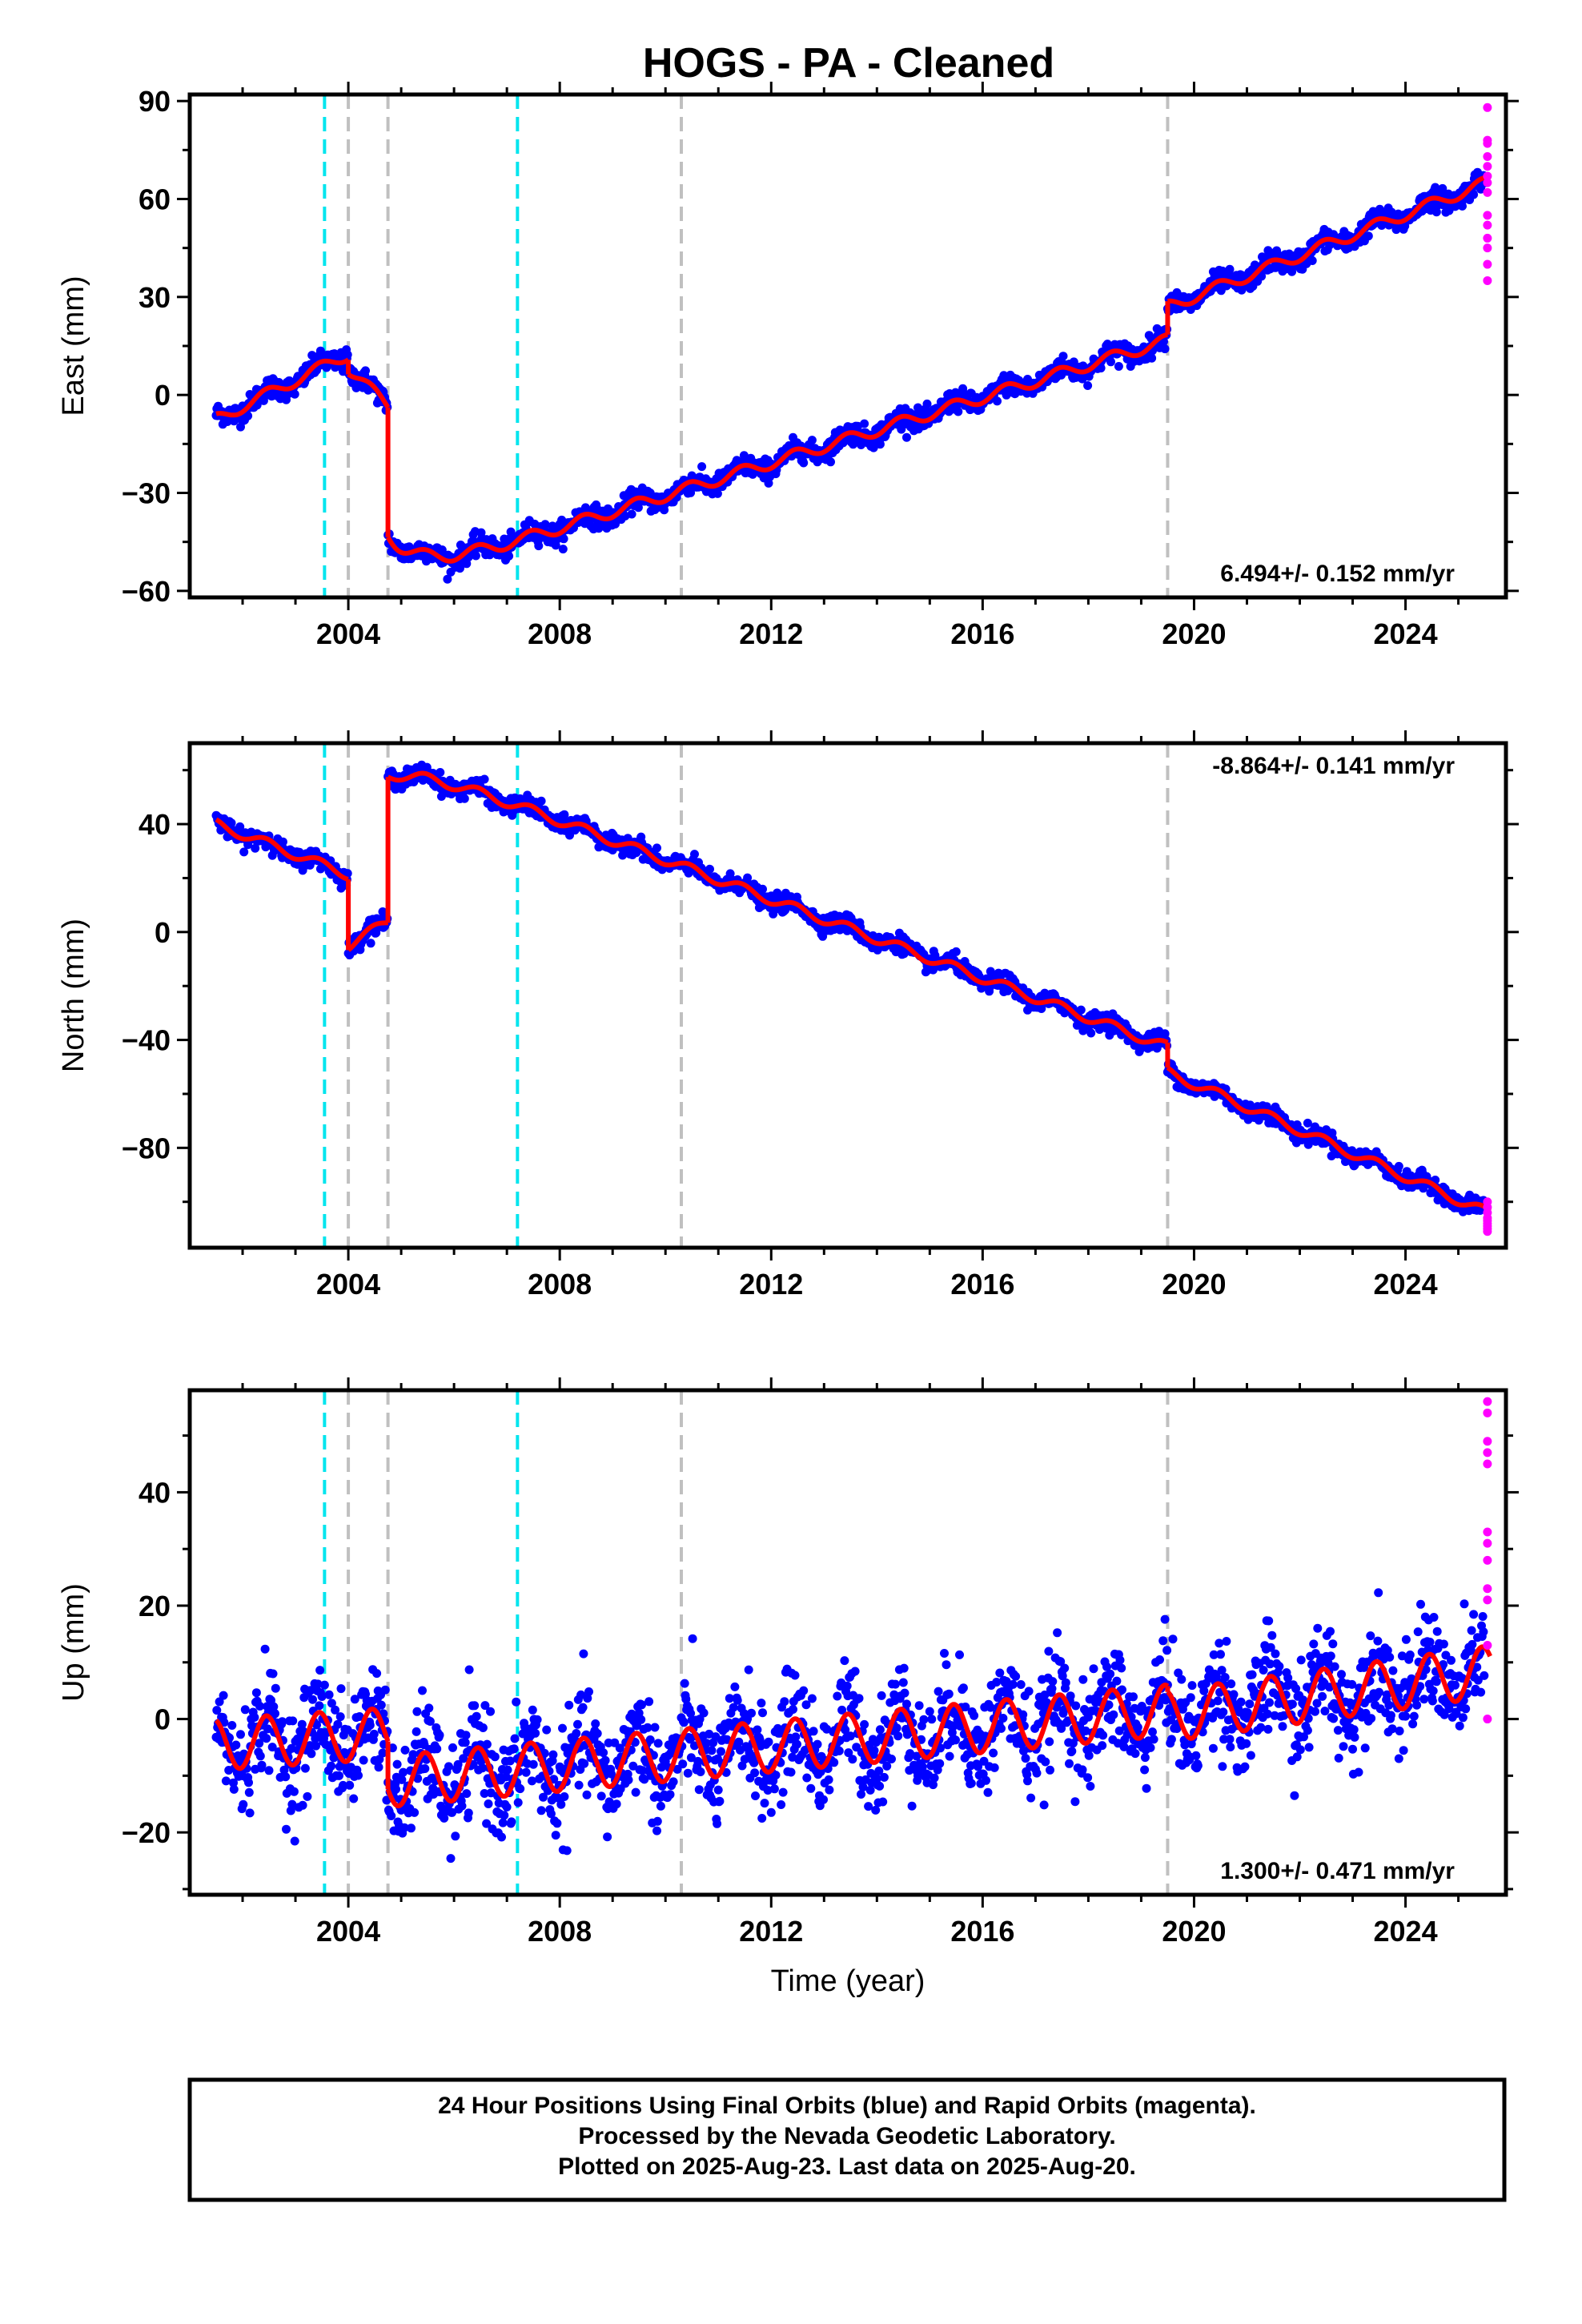 The width and height of the screenshot is (1582, 2324). Describe the element at coordinates (155, 199) in the screenshot. I see `y-tick-label: 60` at that location.